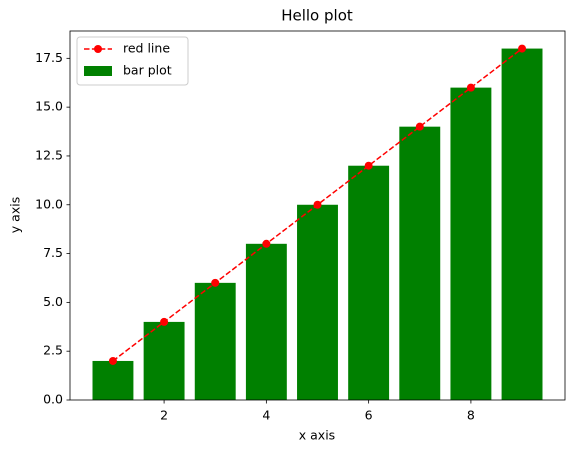 This screenshot has height=453, width=576. I want to click on legend-swatch, so click(98, 71).